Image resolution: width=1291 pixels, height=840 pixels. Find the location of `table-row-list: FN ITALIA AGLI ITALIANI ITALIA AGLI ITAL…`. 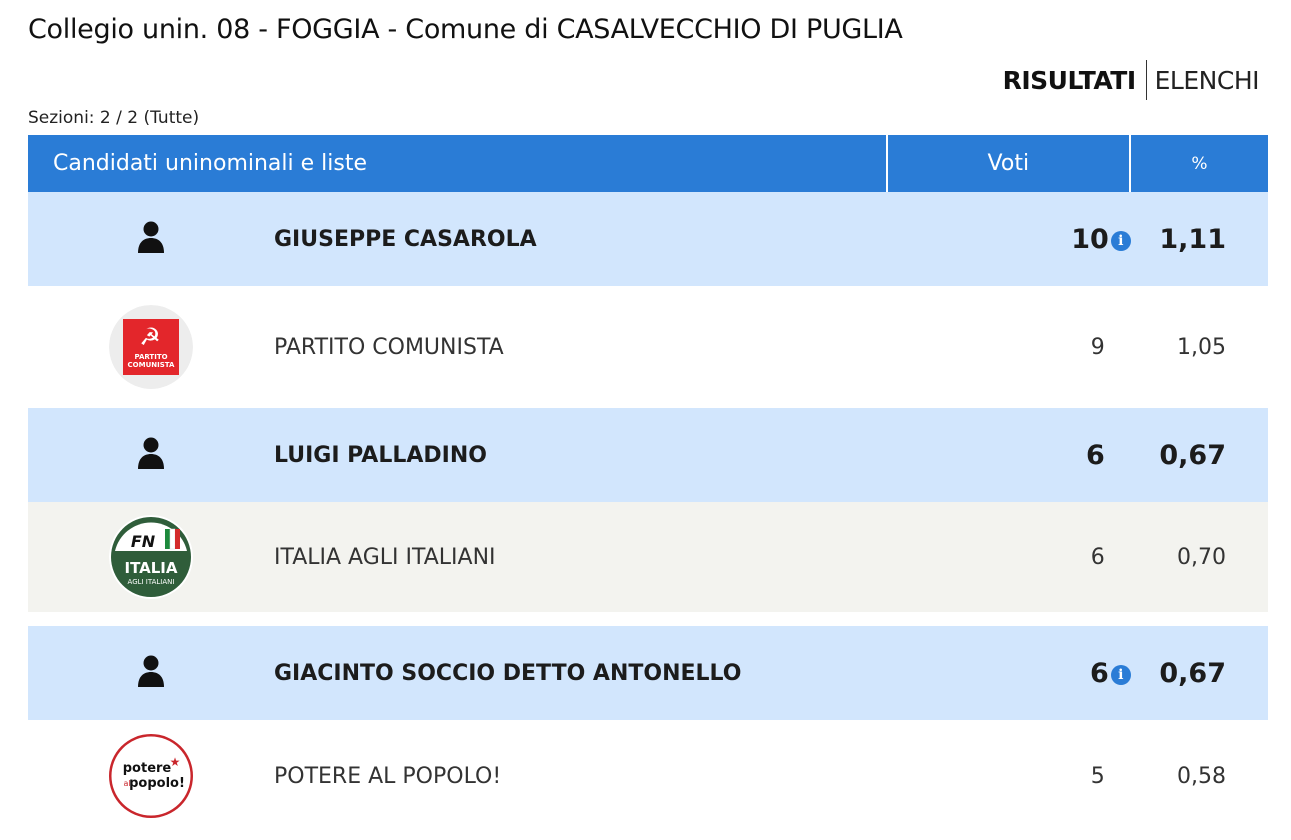

table-row-list: FN ITALIA AGLI ITALIANI ITALIA AGLI ITAL… is located at coordinates (648, 557).